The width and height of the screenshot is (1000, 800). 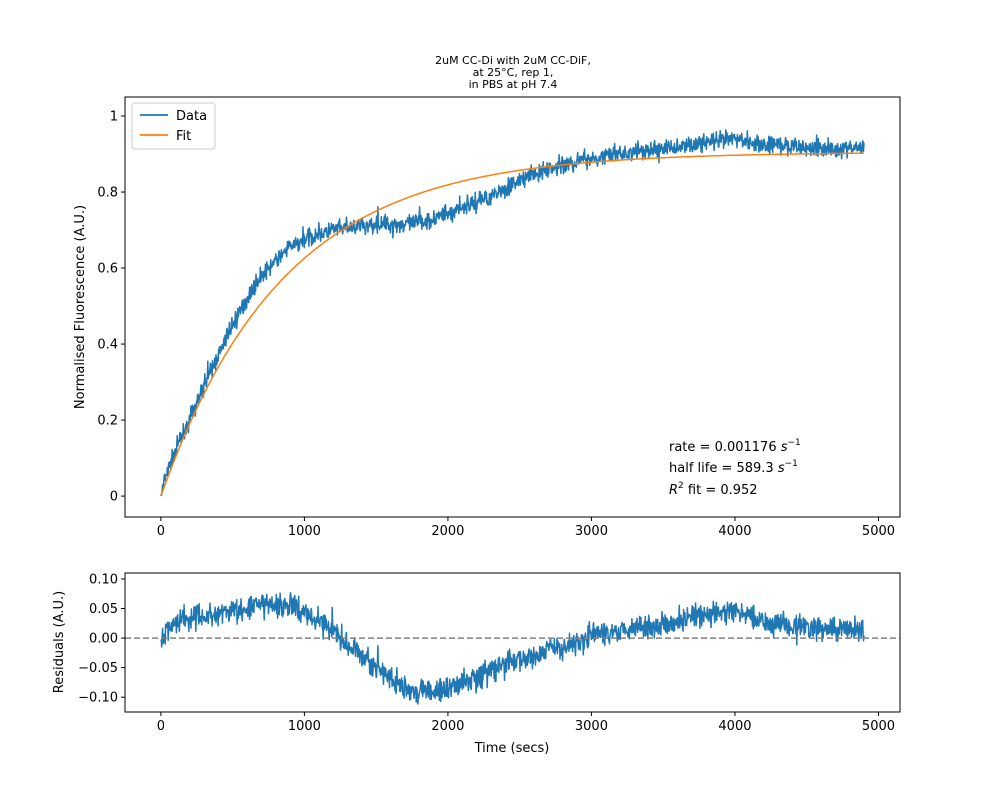 I want to click on title-line-2: at 25°C, rep 1,, so click(x=513, y=72).